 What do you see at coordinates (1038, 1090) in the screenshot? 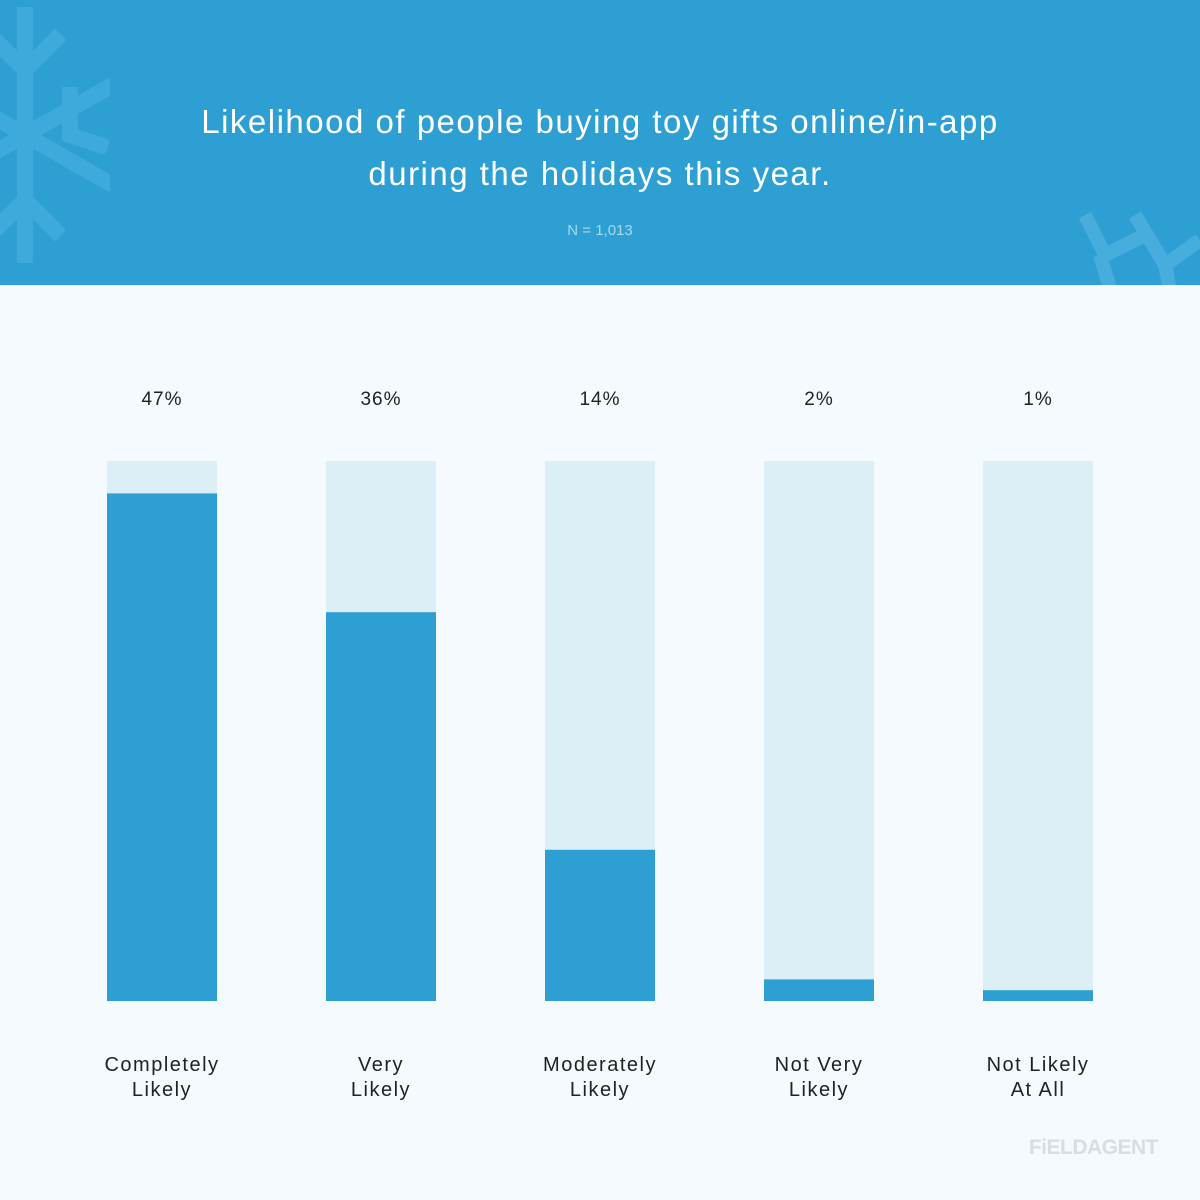
I see `category-label: At All` at bounding box center [1038, 1090].